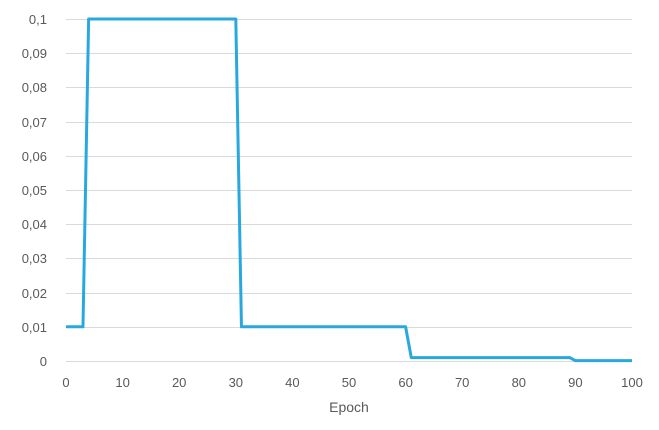 The width and height of the screenshot is (659, 430). Describe the element at coordinates (575, 382) in the screenshot. I see `x-tick-label: 90` at that location.